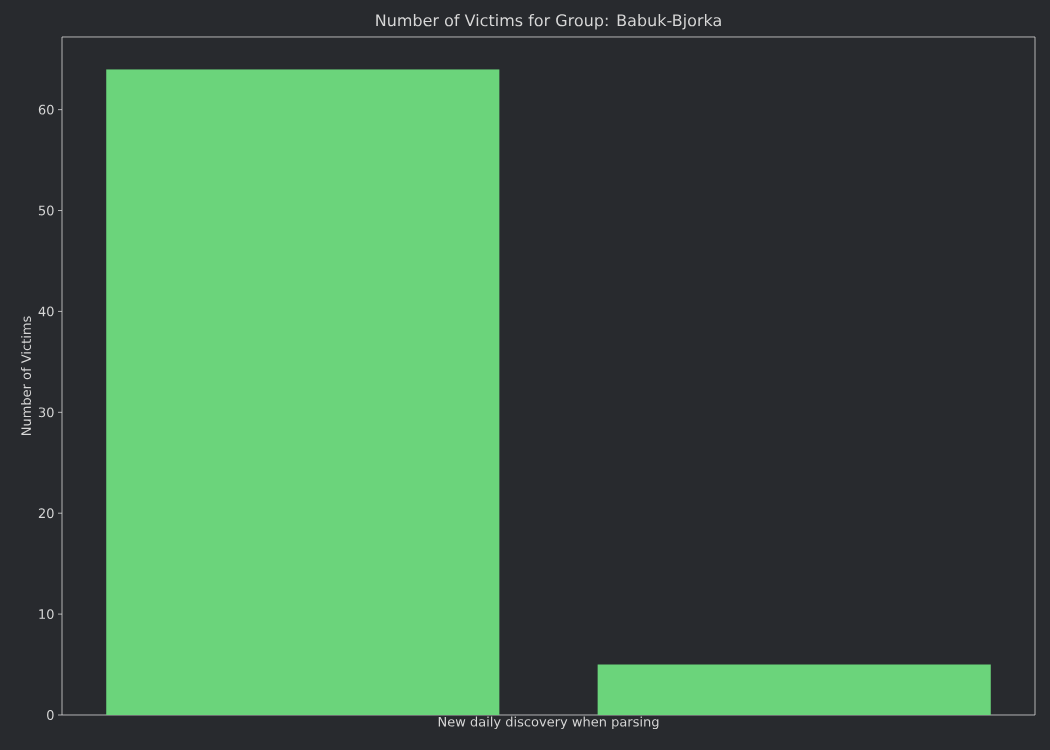 This screenshot has height=750, width=1050. What do you see at coordinates (548, 723) in the screenshot?
I see `x-axis-title: New daily discovery when parsing` at bounding box center [548, 723].